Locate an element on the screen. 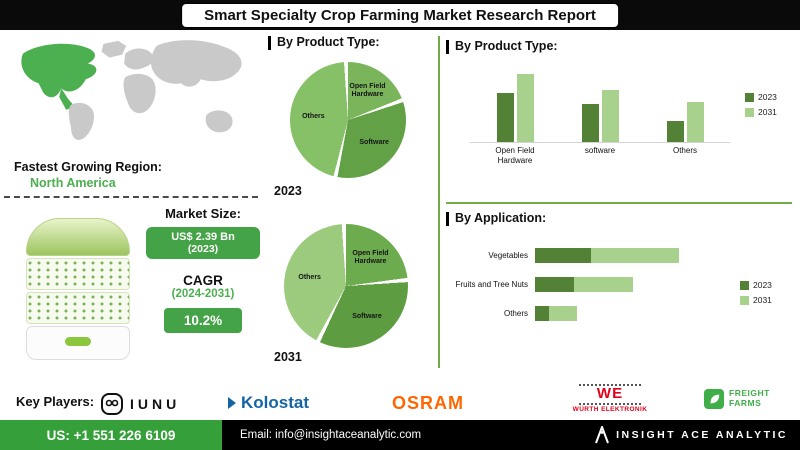  iunu-wordmark: IUNU is located at coordinates (155, 404).